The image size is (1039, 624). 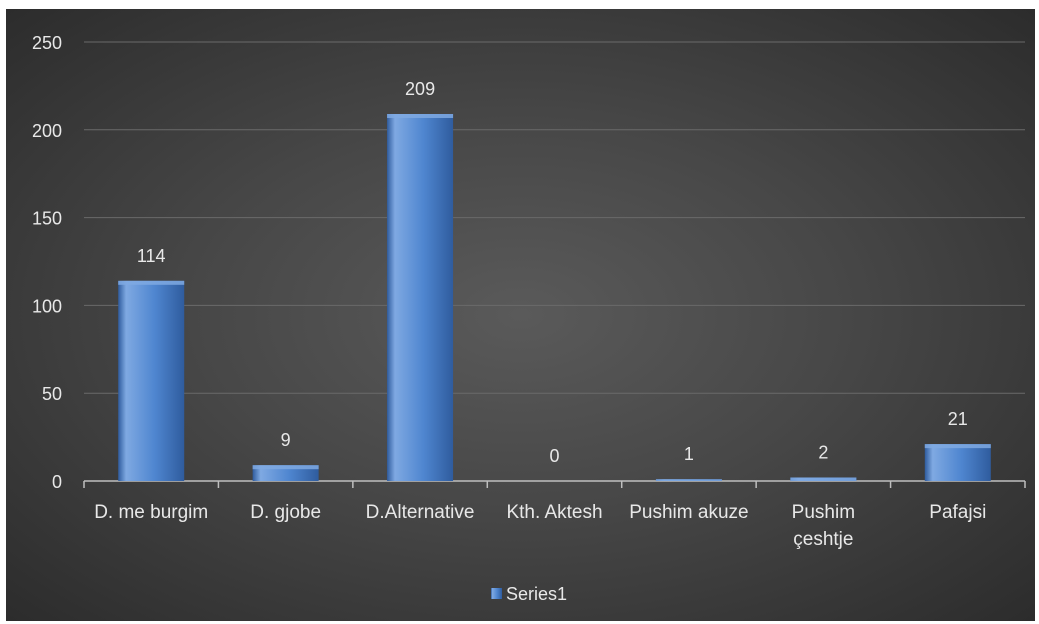 I want to click on legend-swatch, so click(x=496, y=593).